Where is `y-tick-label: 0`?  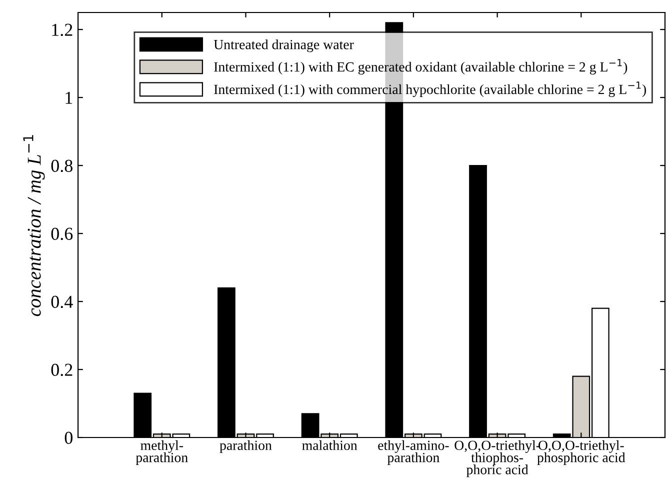 y-tick-label: 0 is located at coordinates (68, 438).